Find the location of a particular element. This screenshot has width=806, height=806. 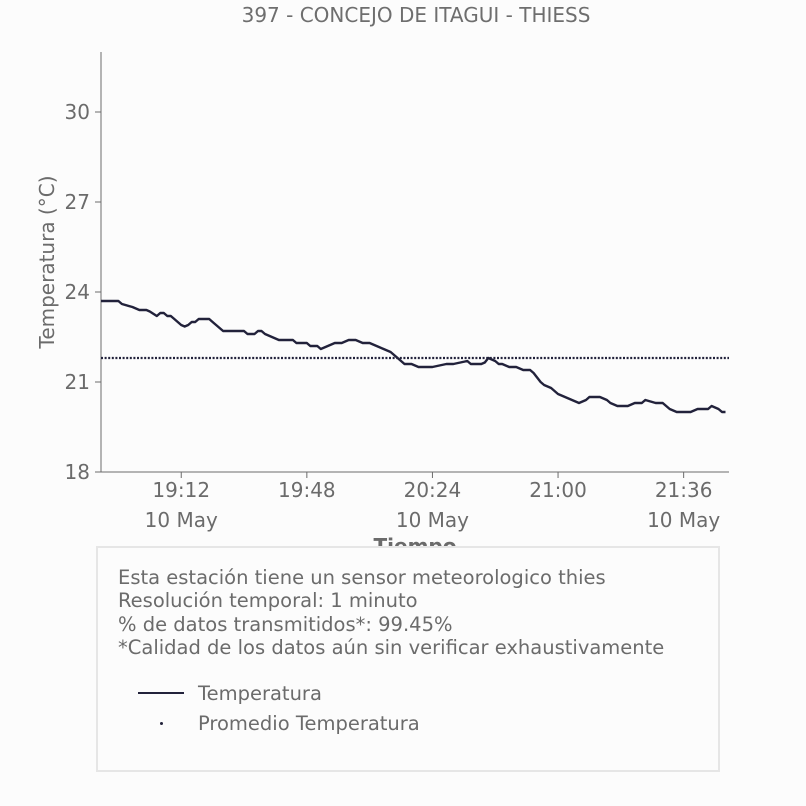

y-tick-label: 18 is located at coordinates (77, 472).